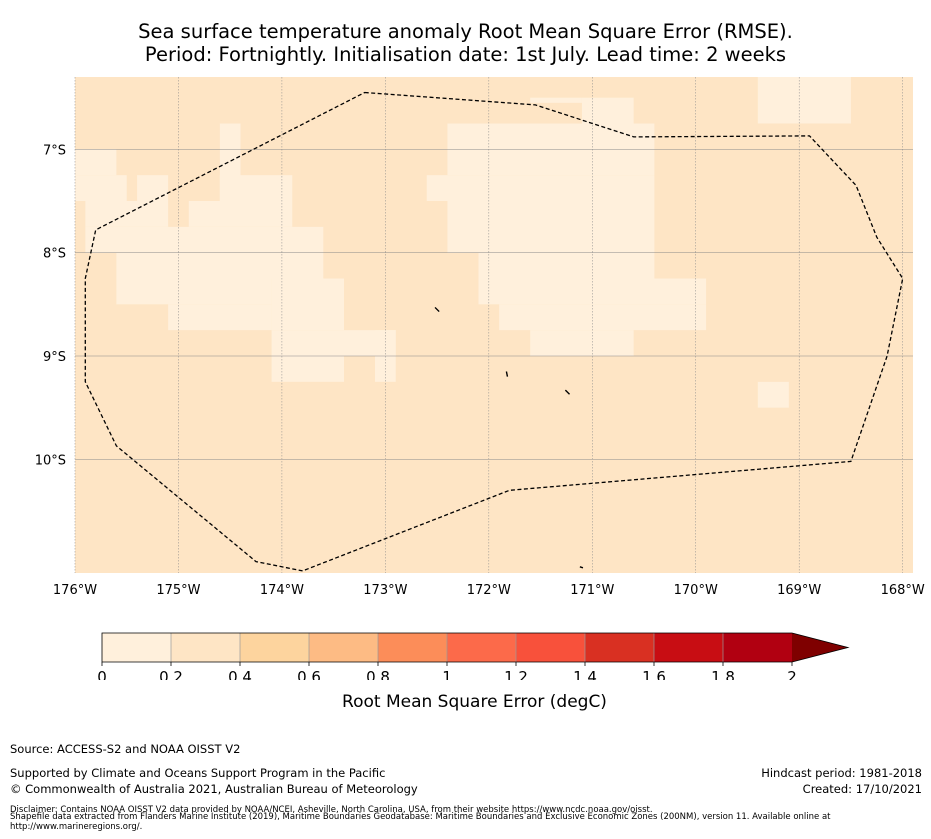  Describe the element at coordinates (696, 590) in the screenshot. I see `lon-tick-label: 170°W` at that location.